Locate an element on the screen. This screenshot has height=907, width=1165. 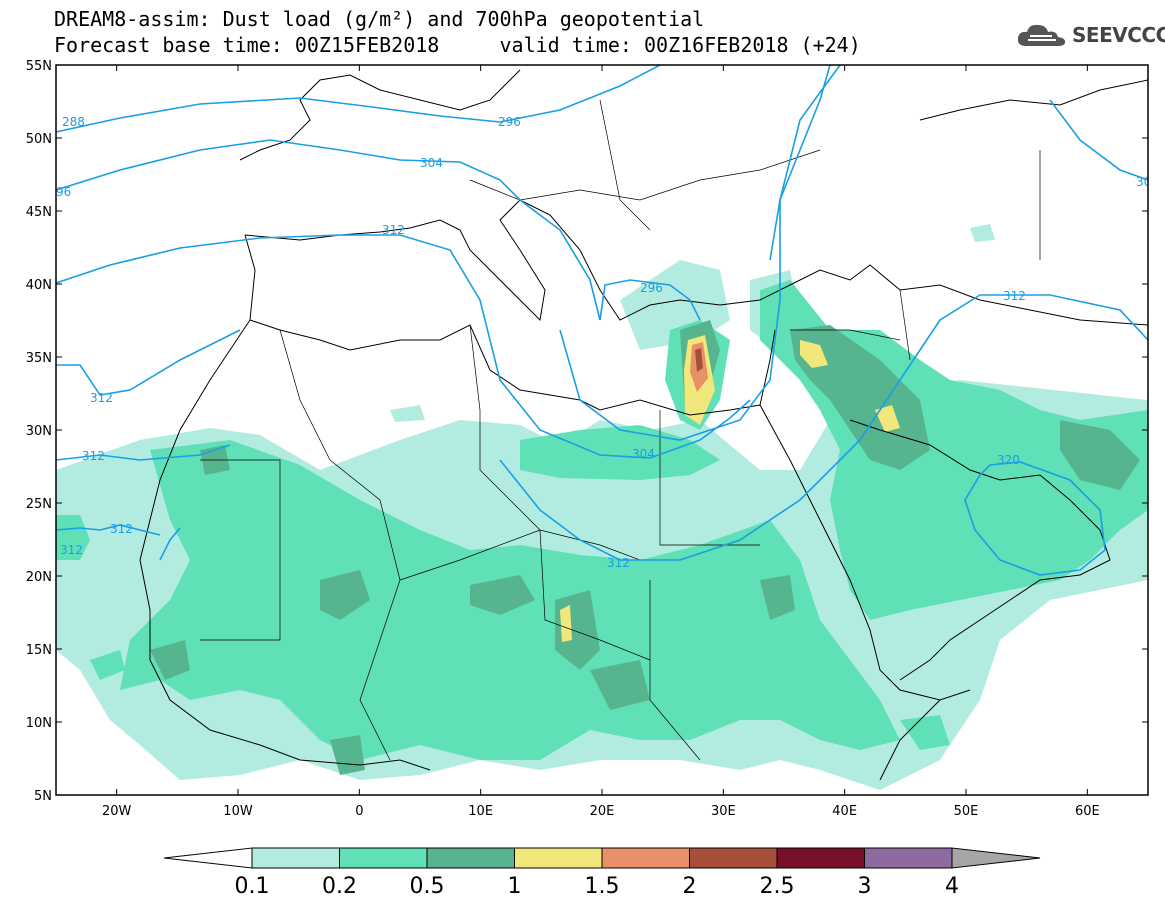
seevccc-logo: SEEVCCC is located at coordinates (1090, 35).